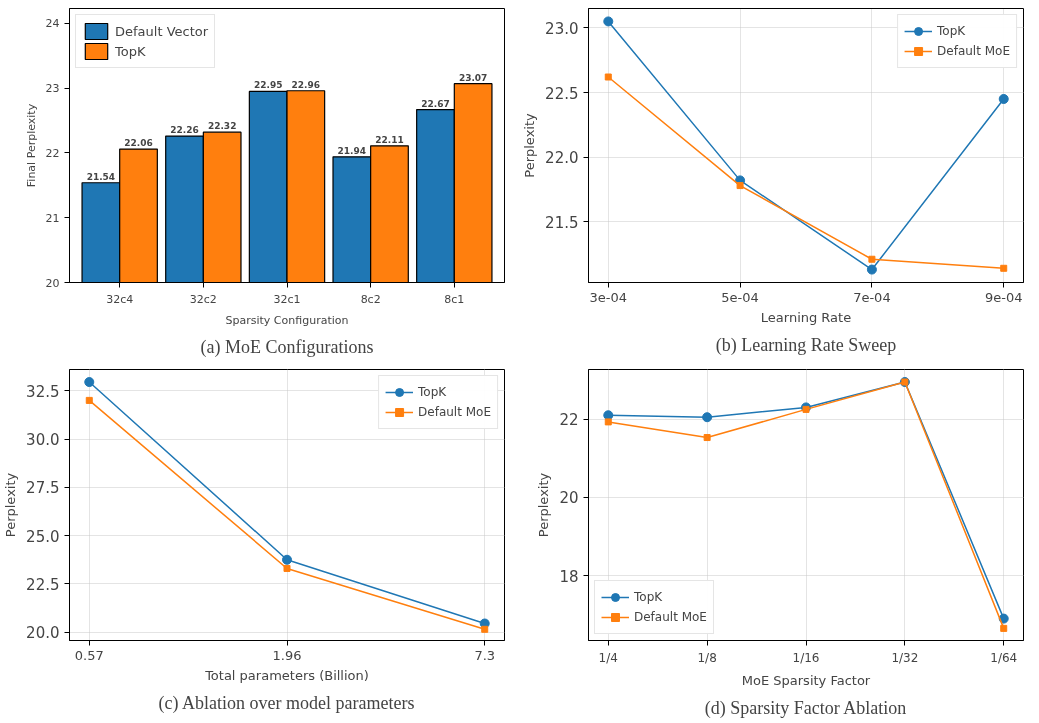  Describe the element at coordinates (805, 708) in the screenshot. I see `text: (d) Sparsity Factor Ablation` at that location.